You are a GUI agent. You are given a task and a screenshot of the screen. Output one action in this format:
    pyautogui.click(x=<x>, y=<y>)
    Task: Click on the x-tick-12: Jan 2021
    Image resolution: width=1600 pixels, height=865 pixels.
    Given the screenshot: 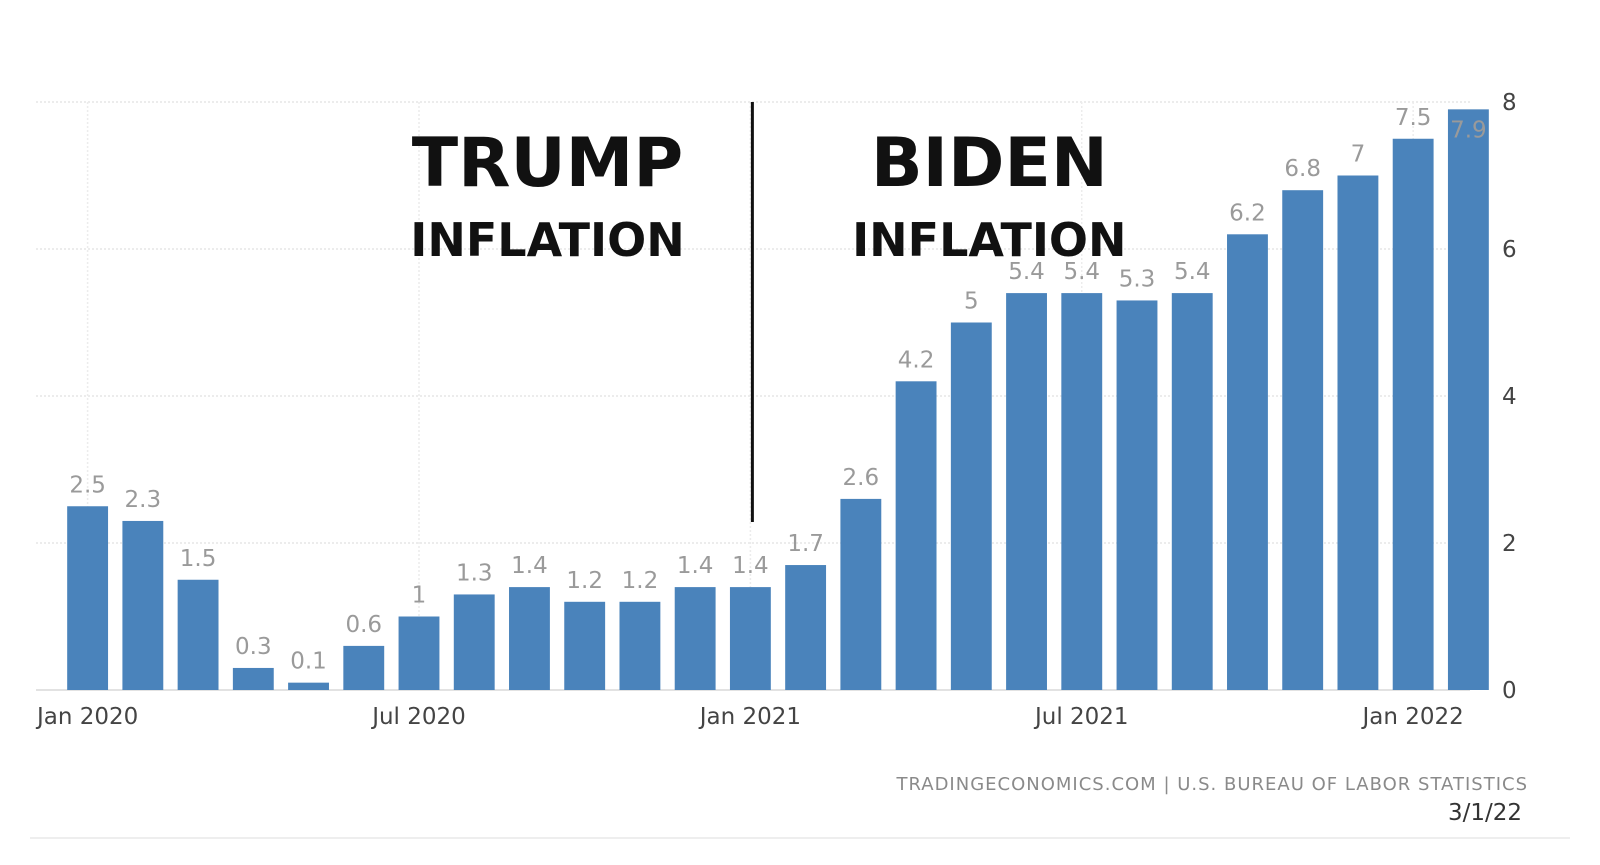 What is the action you would take?
    pyautogui.click(x=749, y=717)
    